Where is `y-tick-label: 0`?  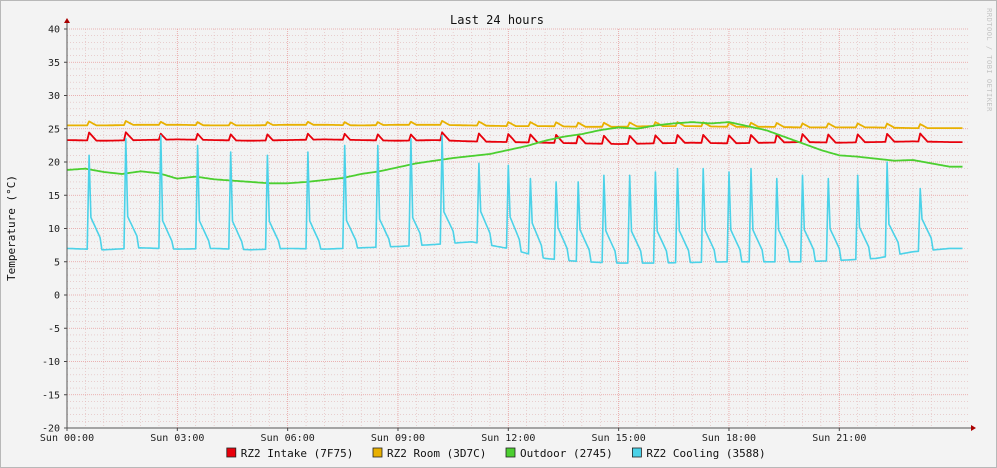 y-tick-label: 0 is located at coordinates (57, 296).